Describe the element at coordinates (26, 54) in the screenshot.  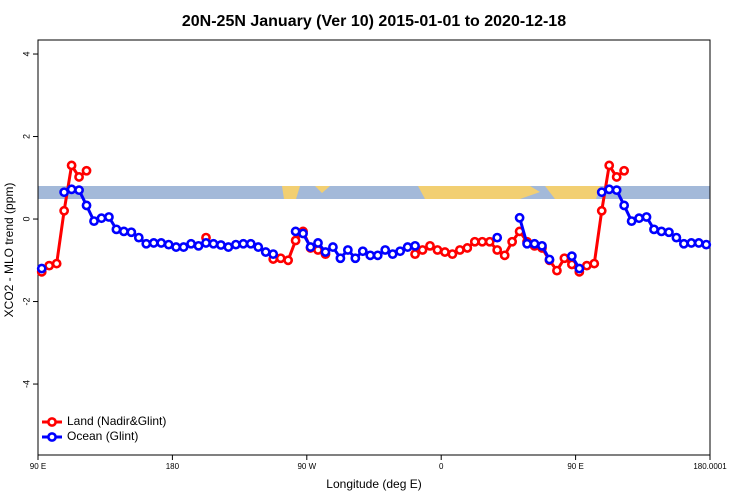
I see `y-tick-label: 4` at that location.